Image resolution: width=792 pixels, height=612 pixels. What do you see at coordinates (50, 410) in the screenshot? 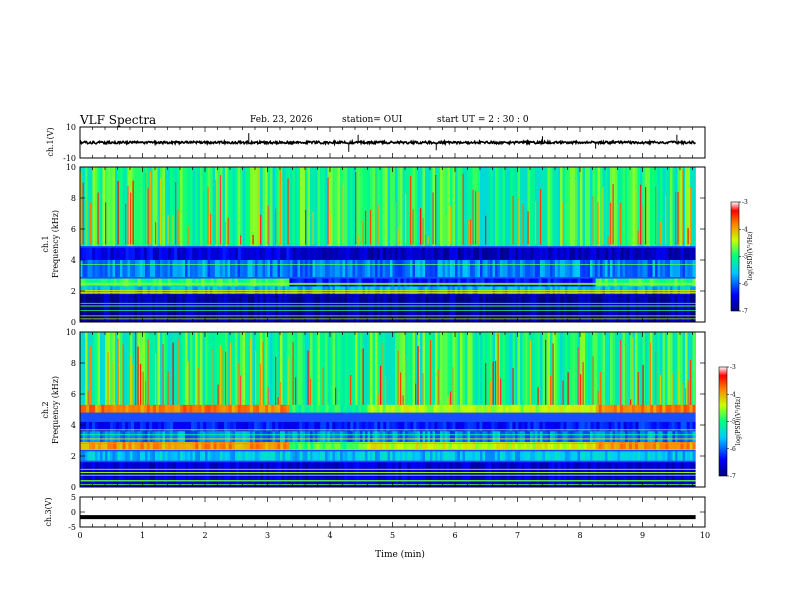
I see `ch2-spectrogram-ylabel: ch.2 Frequency (kHz)` at bounding box center [50, 410].